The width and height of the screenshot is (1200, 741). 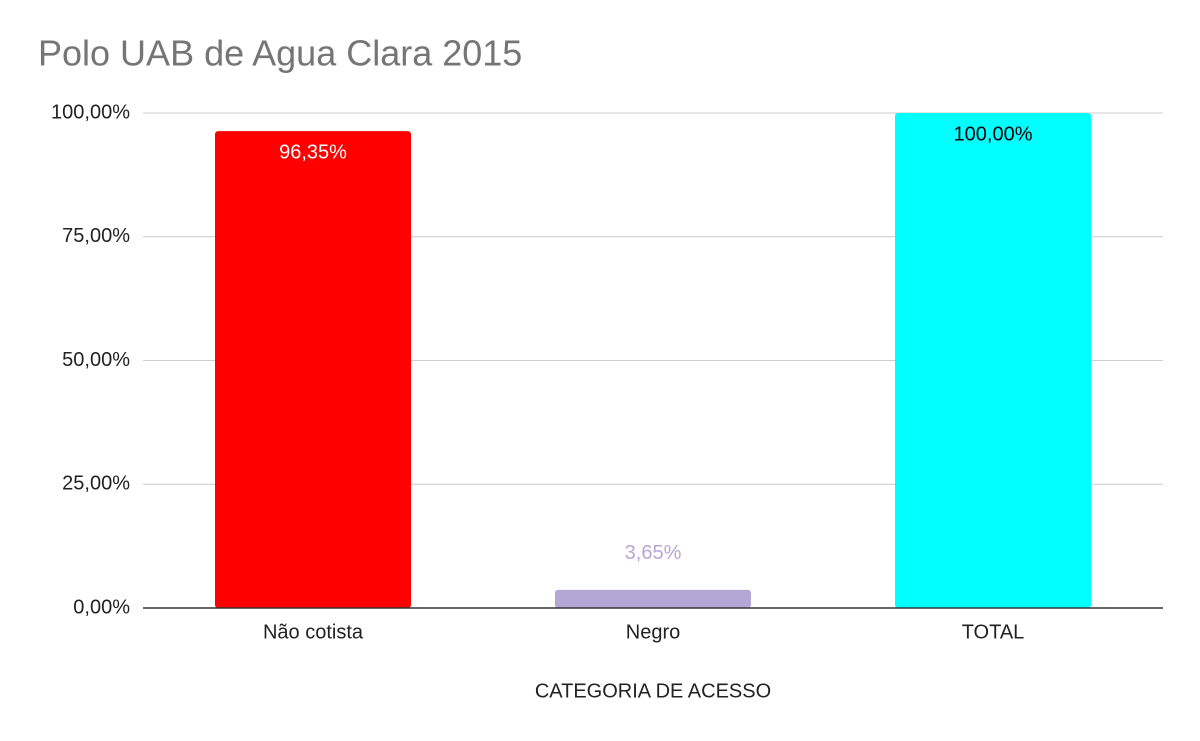 I want to click on y-tick-label: 25,00%, so click(x=96, y=484).